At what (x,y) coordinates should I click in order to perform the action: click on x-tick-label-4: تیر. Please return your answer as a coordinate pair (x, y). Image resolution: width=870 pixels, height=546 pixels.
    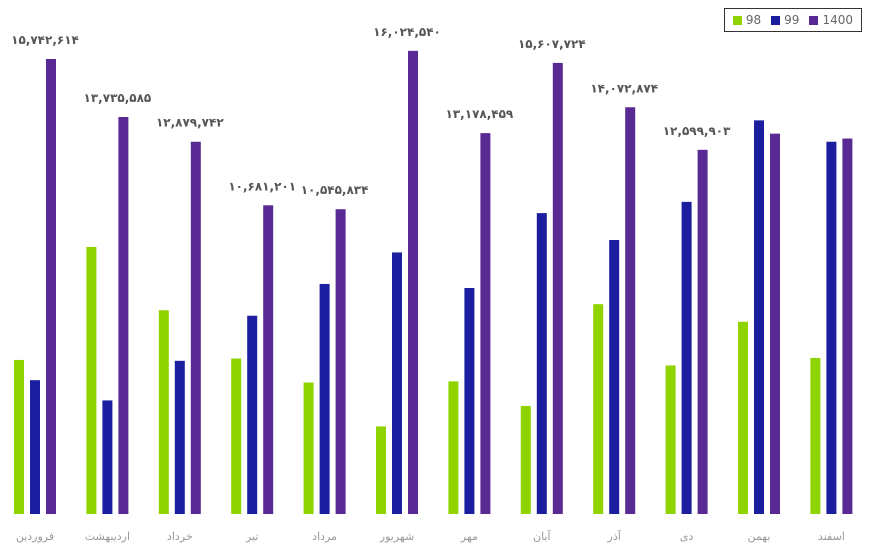
    Looking at the image, I should click on (251, 536).